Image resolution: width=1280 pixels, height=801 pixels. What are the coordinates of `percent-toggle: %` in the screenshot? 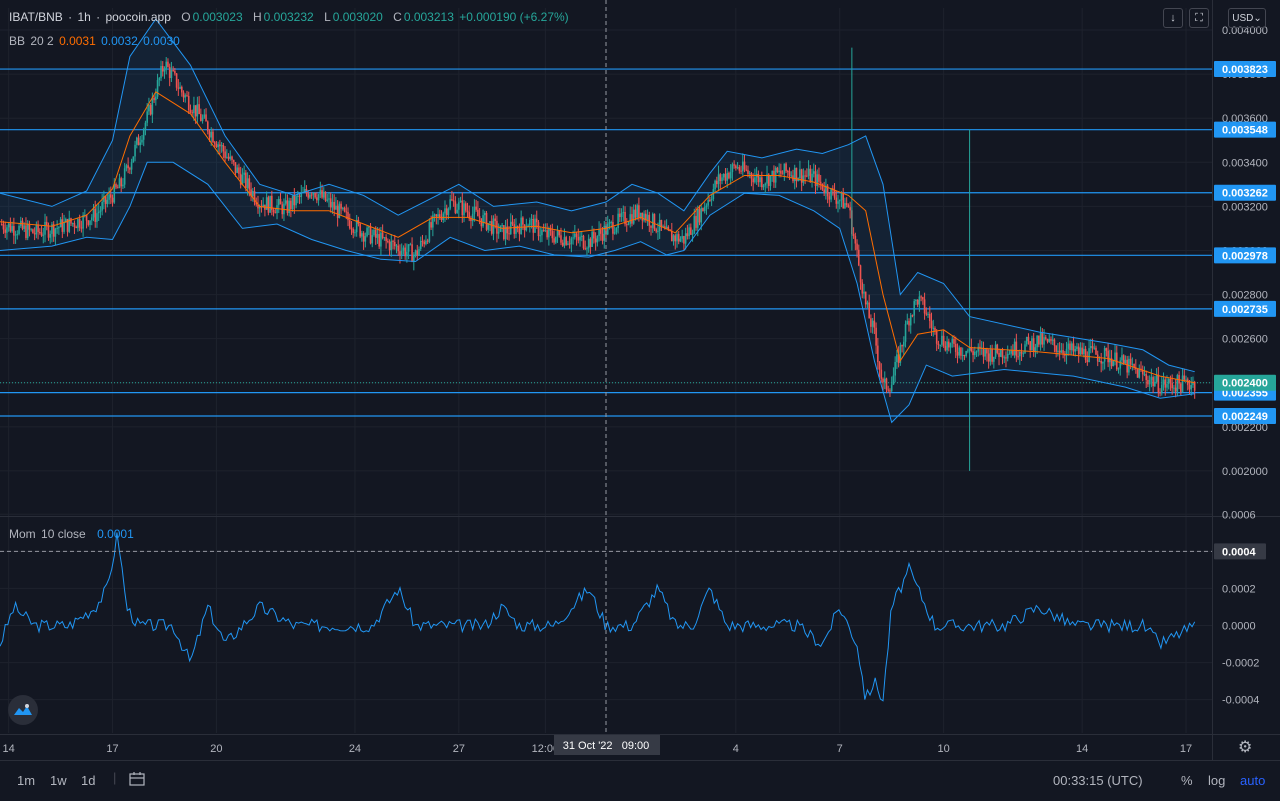 It's located at (1187, 780).